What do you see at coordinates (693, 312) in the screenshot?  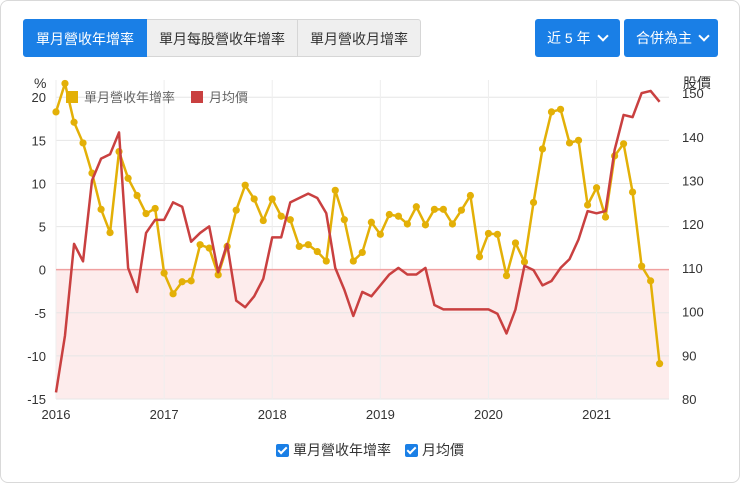 I see `y-right-tick-label: 100` at bounding box center [693, 312].